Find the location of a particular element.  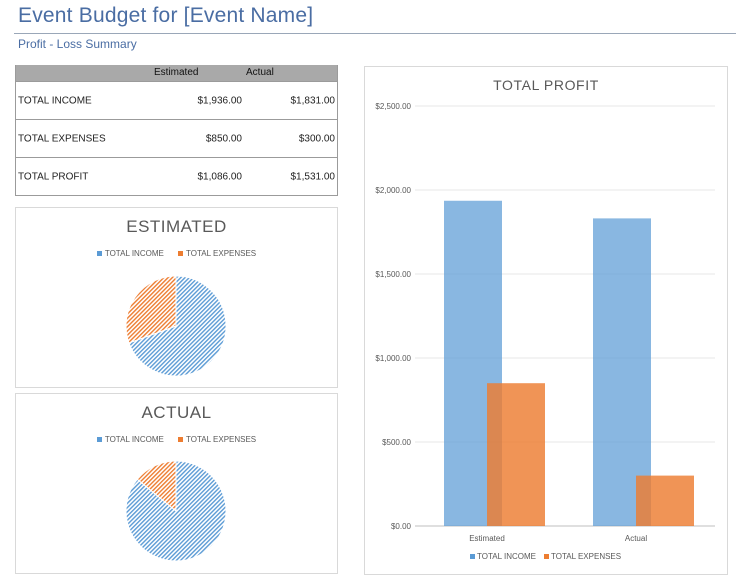

estimated-pie-chart is located at coordinates (176, 326).